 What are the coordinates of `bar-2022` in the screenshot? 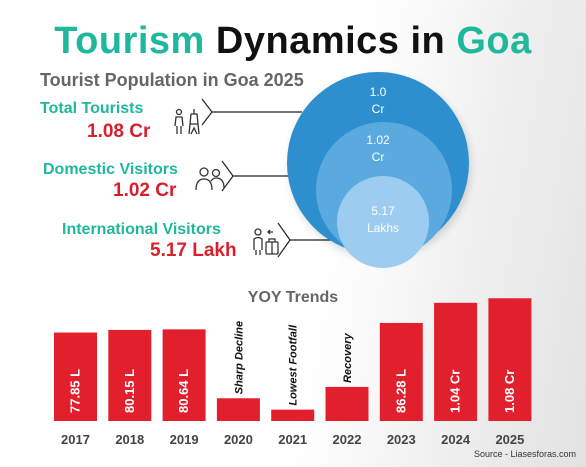 It's located at (347, 403).